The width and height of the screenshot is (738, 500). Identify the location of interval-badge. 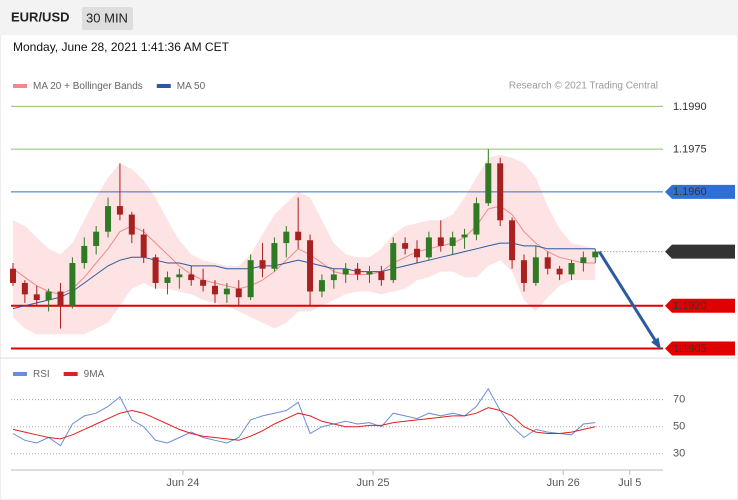
(107, 18).